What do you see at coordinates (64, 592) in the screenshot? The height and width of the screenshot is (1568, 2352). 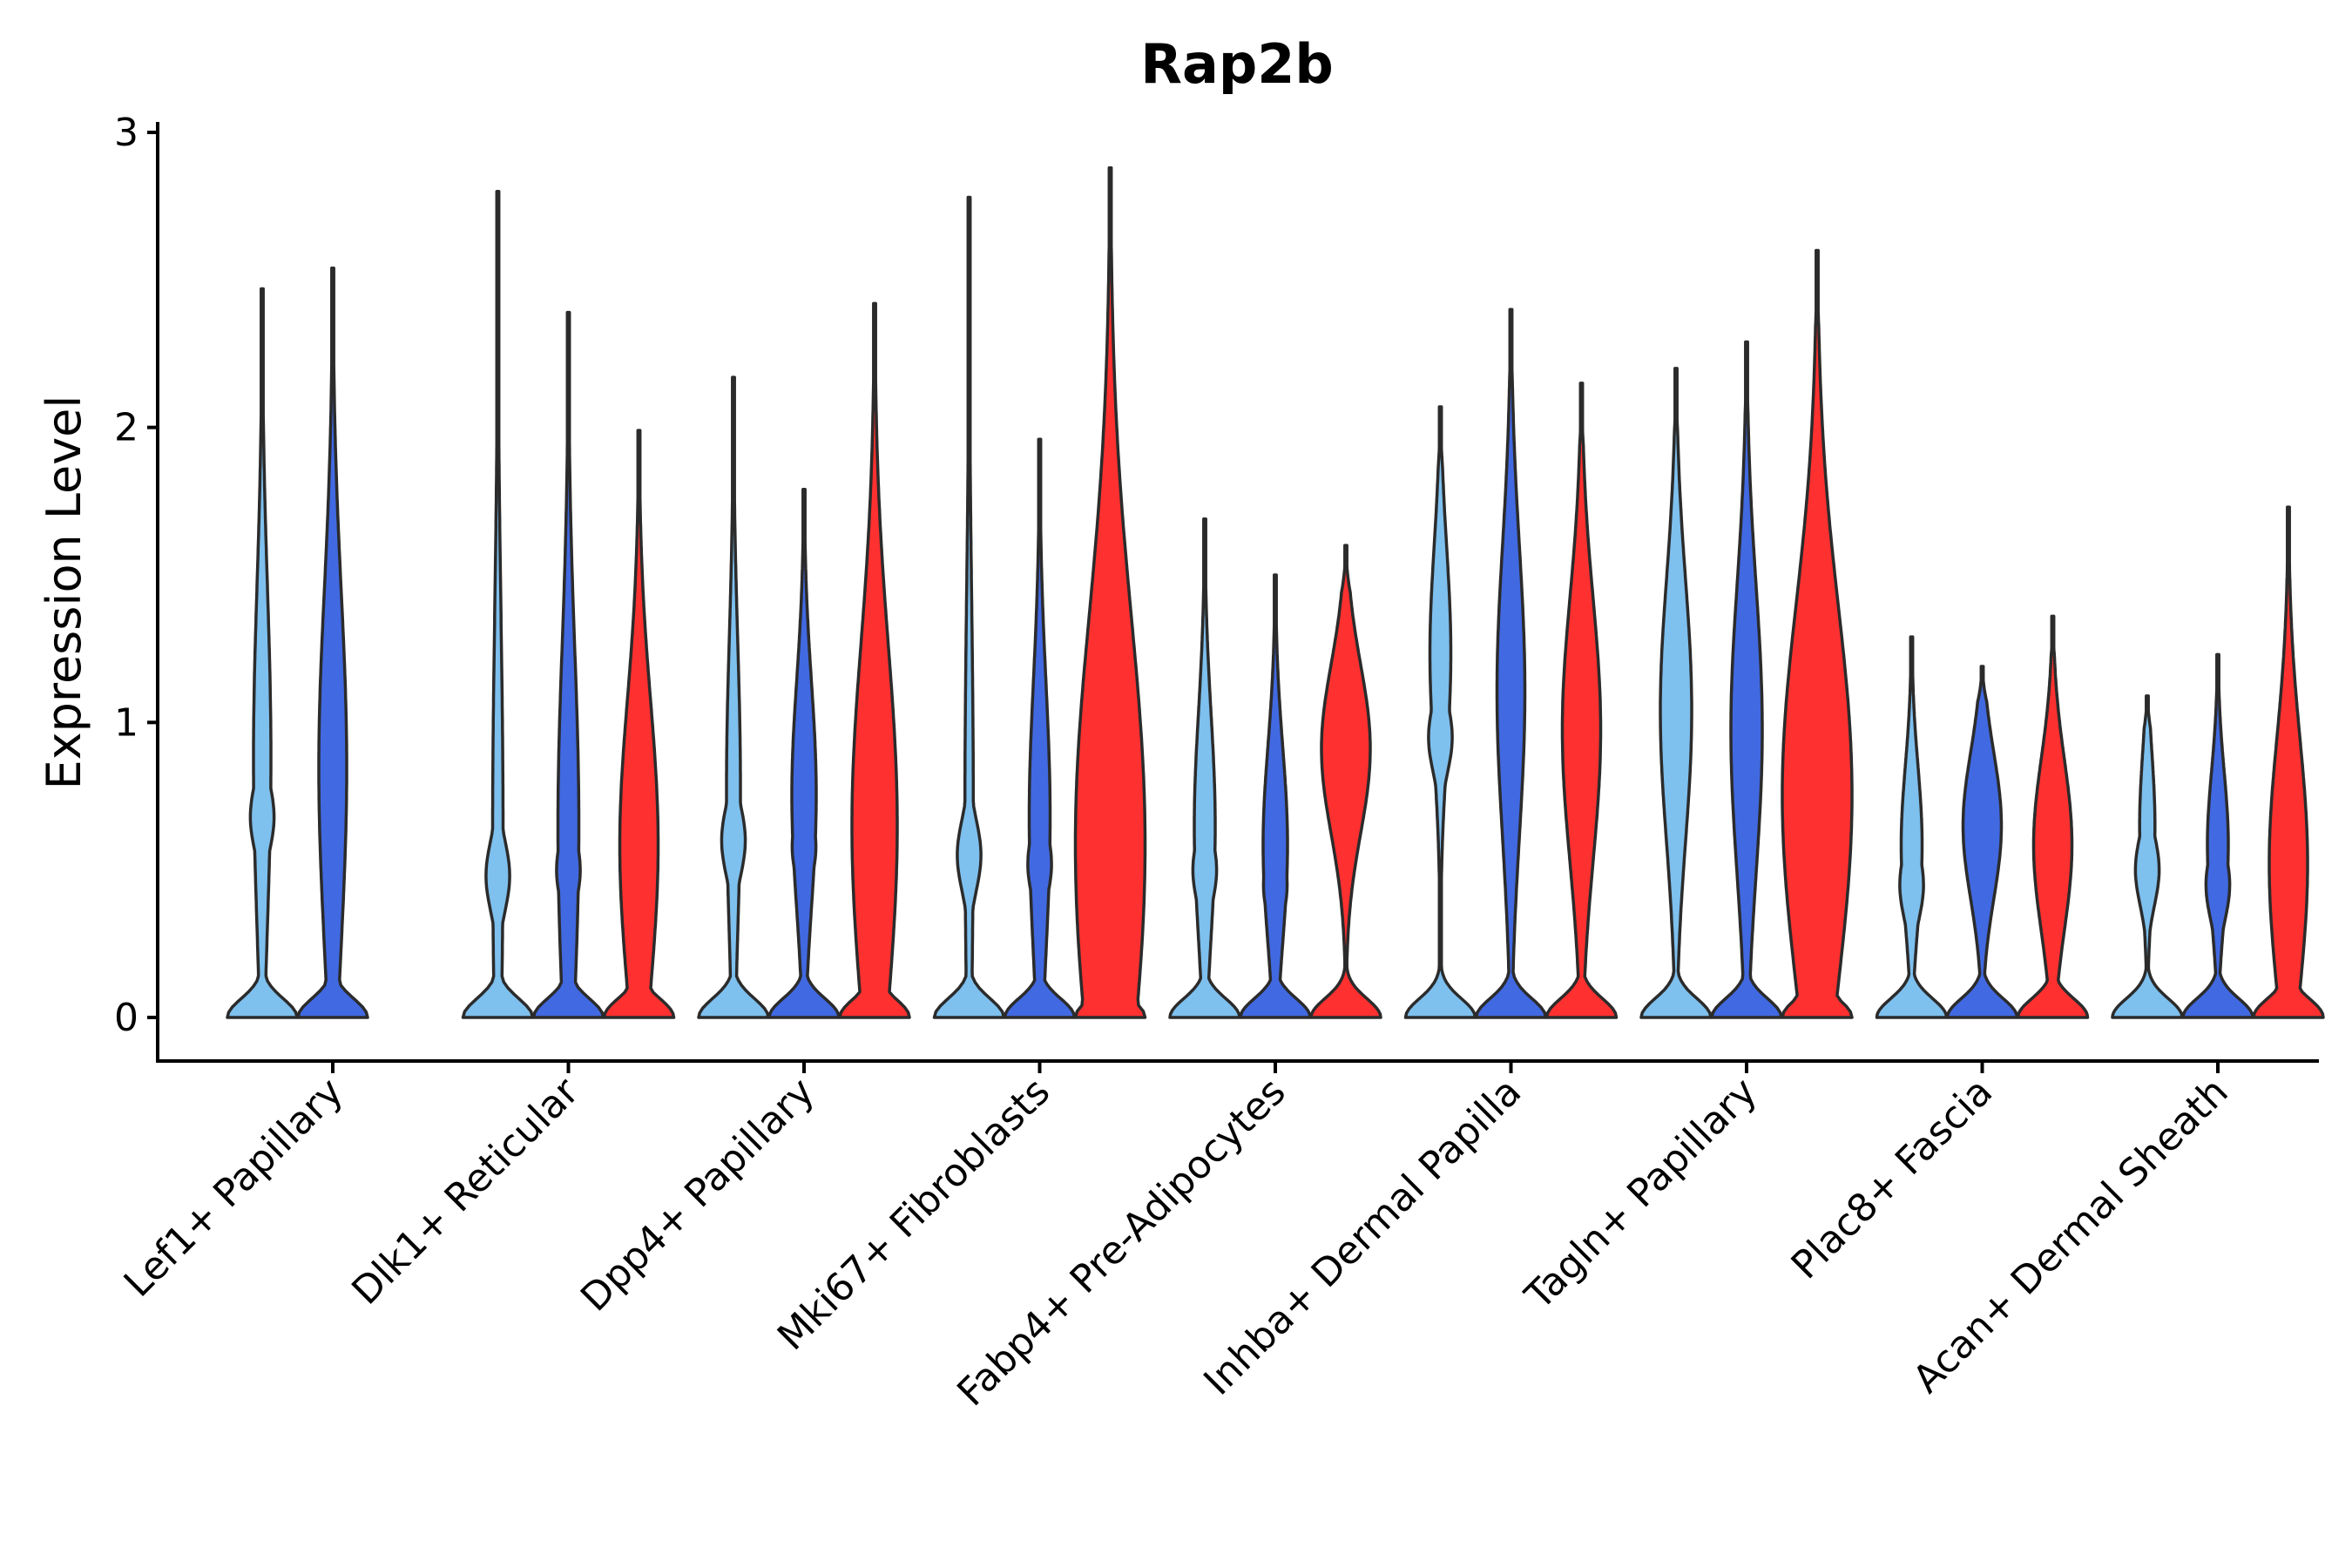 I see `y-axis-label: Expression Level` at bounding box center [64, 592].